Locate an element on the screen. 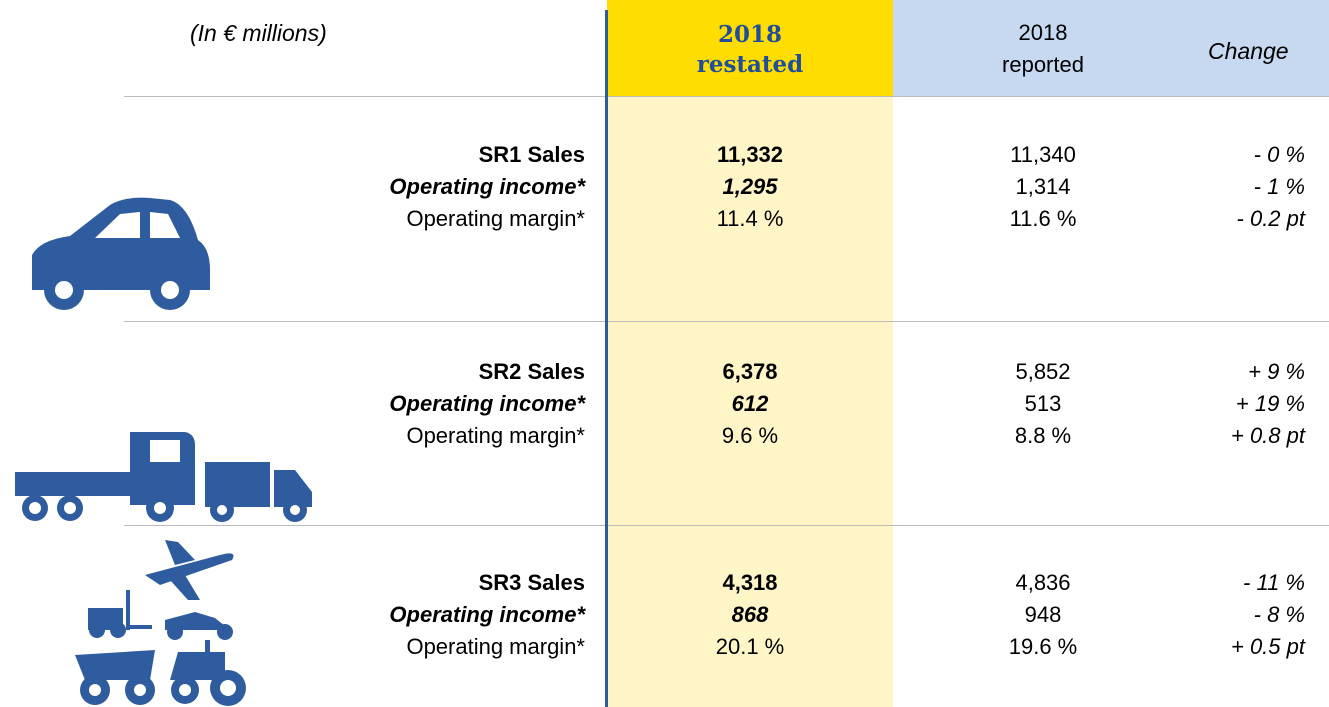 Image resolution: width=1329 pixels, height=707 pixels. sr3-icons is located at coordinates (160, 623).